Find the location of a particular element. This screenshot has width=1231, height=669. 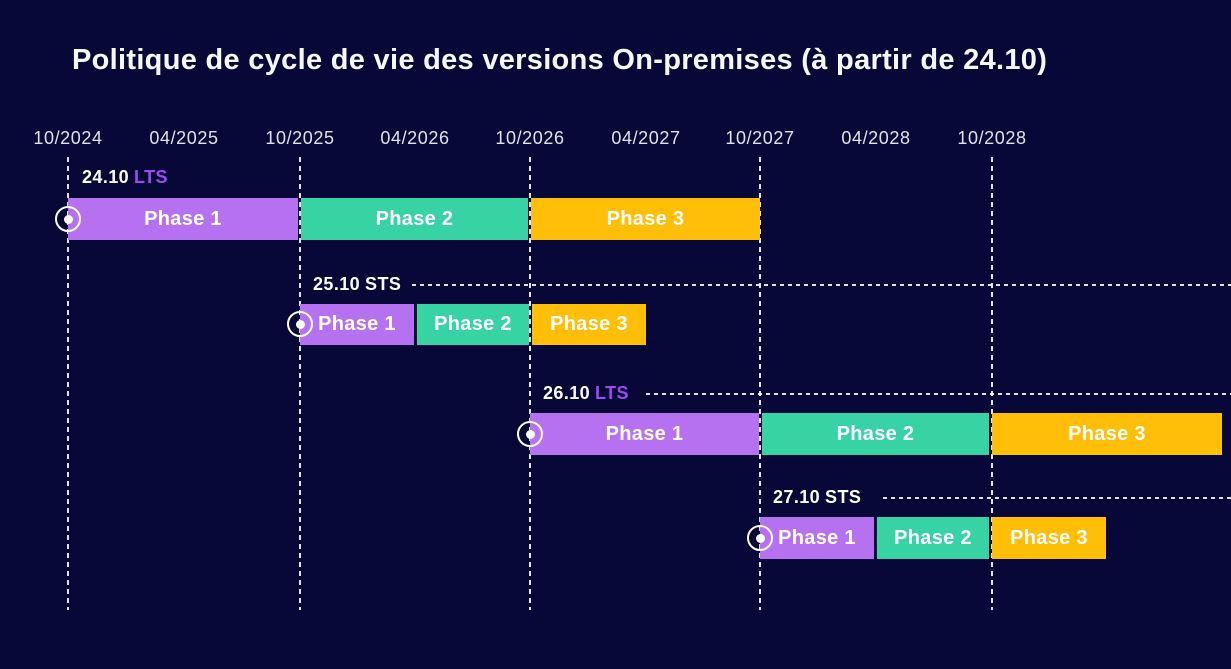

gridline-10-2024 is located at coordinates (68, 383).